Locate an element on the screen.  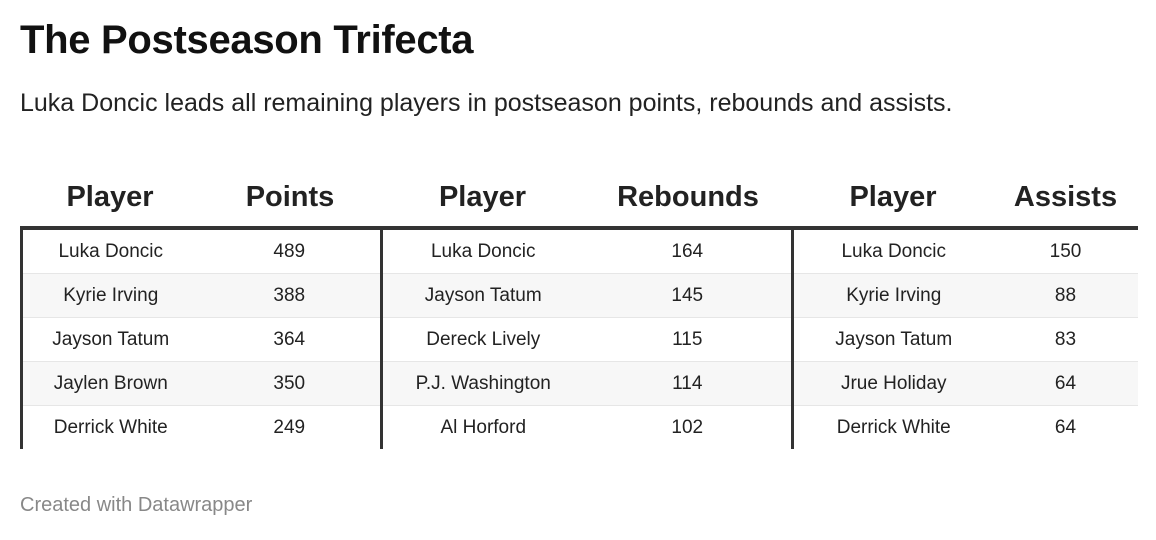
player-cell: Jrue Holiday is located at coordinates (892, 383).